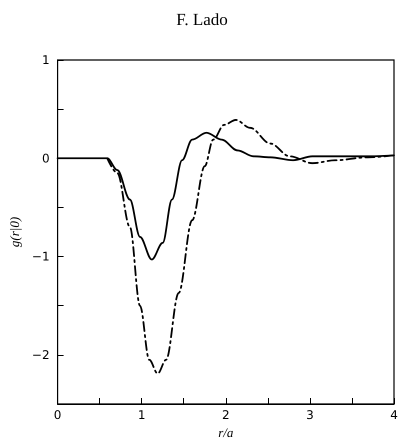 This screenshot has height=444, width=404. Describe the element at coordinates (394, 415) in the screenshot. I see `x-tick-label: 4` at that location.